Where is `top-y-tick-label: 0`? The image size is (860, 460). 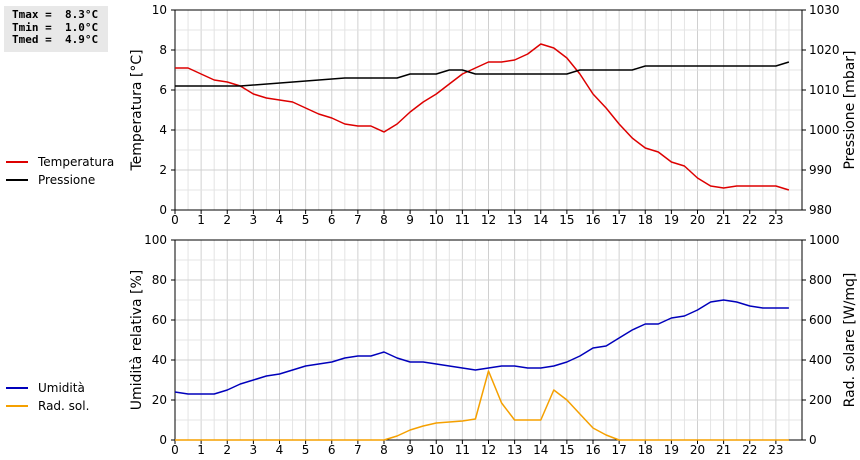
top-y-tick-label: 0 is located at coordinates (163, 210).